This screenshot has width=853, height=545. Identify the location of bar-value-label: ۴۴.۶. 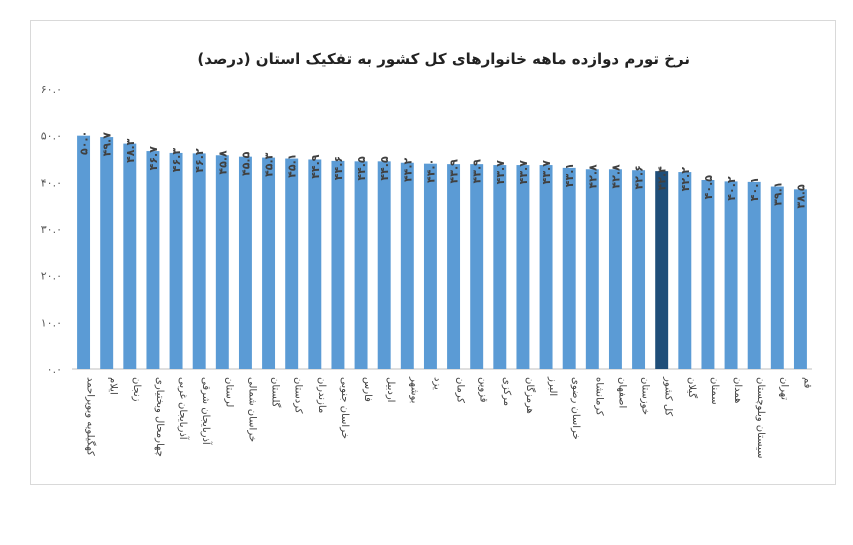
(338, 168).